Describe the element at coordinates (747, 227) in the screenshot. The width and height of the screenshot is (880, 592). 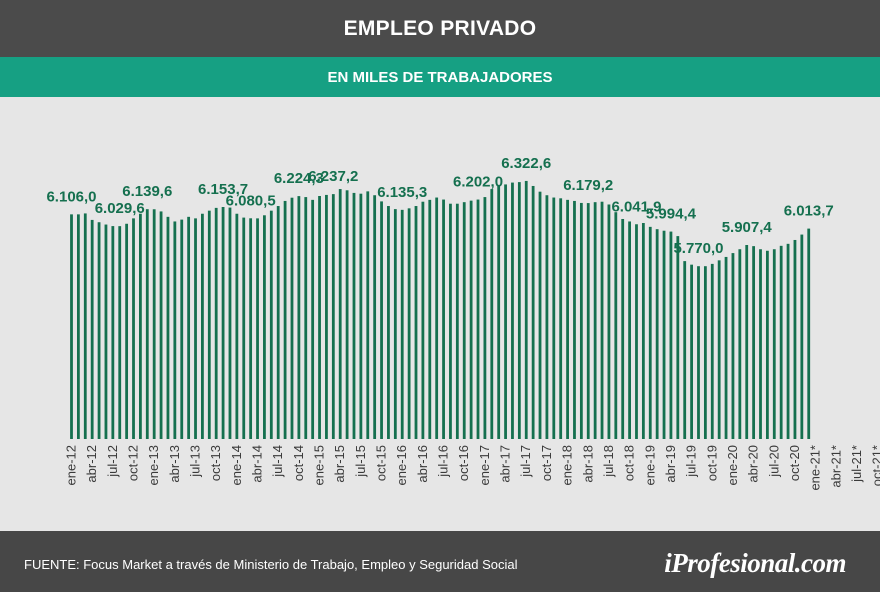
I see `data-label: 5.907,4` at that location.